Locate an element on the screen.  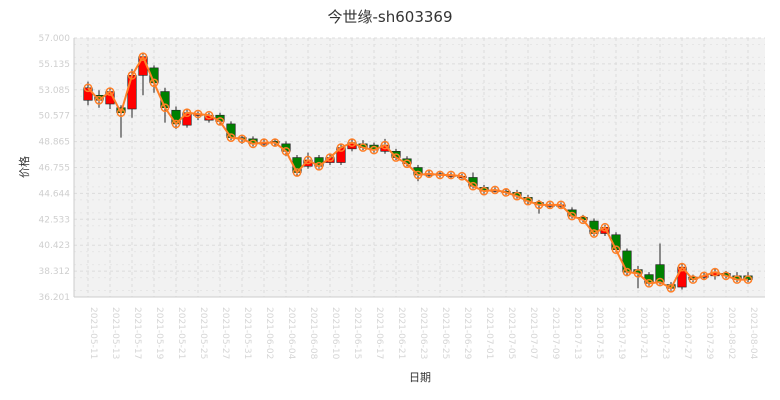
candle-body is located at coordinates (132, 92).